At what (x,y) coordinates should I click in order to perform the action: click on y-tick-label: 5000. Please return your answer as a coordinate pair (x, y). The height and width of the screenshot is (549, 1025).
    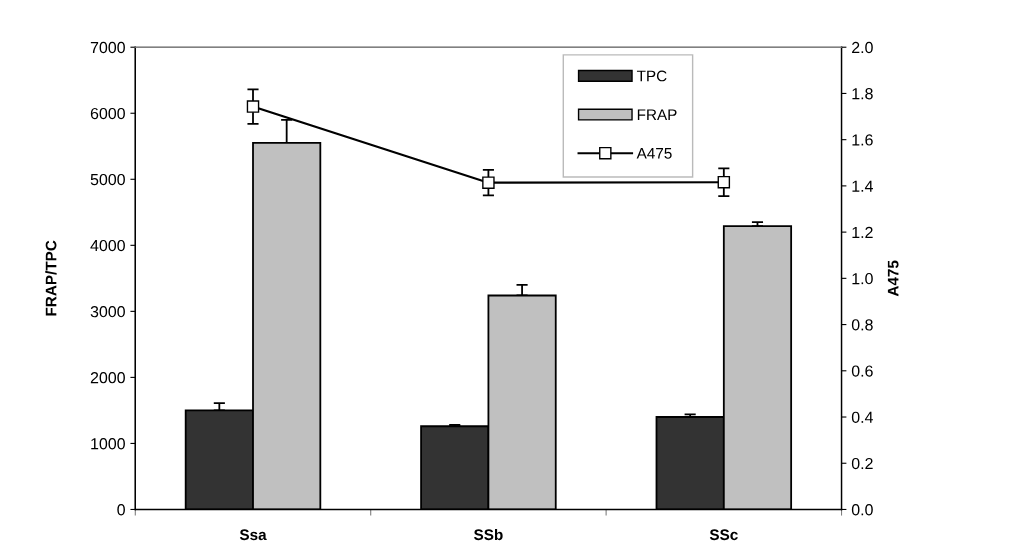
    Looking at the image, I should click on (107, 179).